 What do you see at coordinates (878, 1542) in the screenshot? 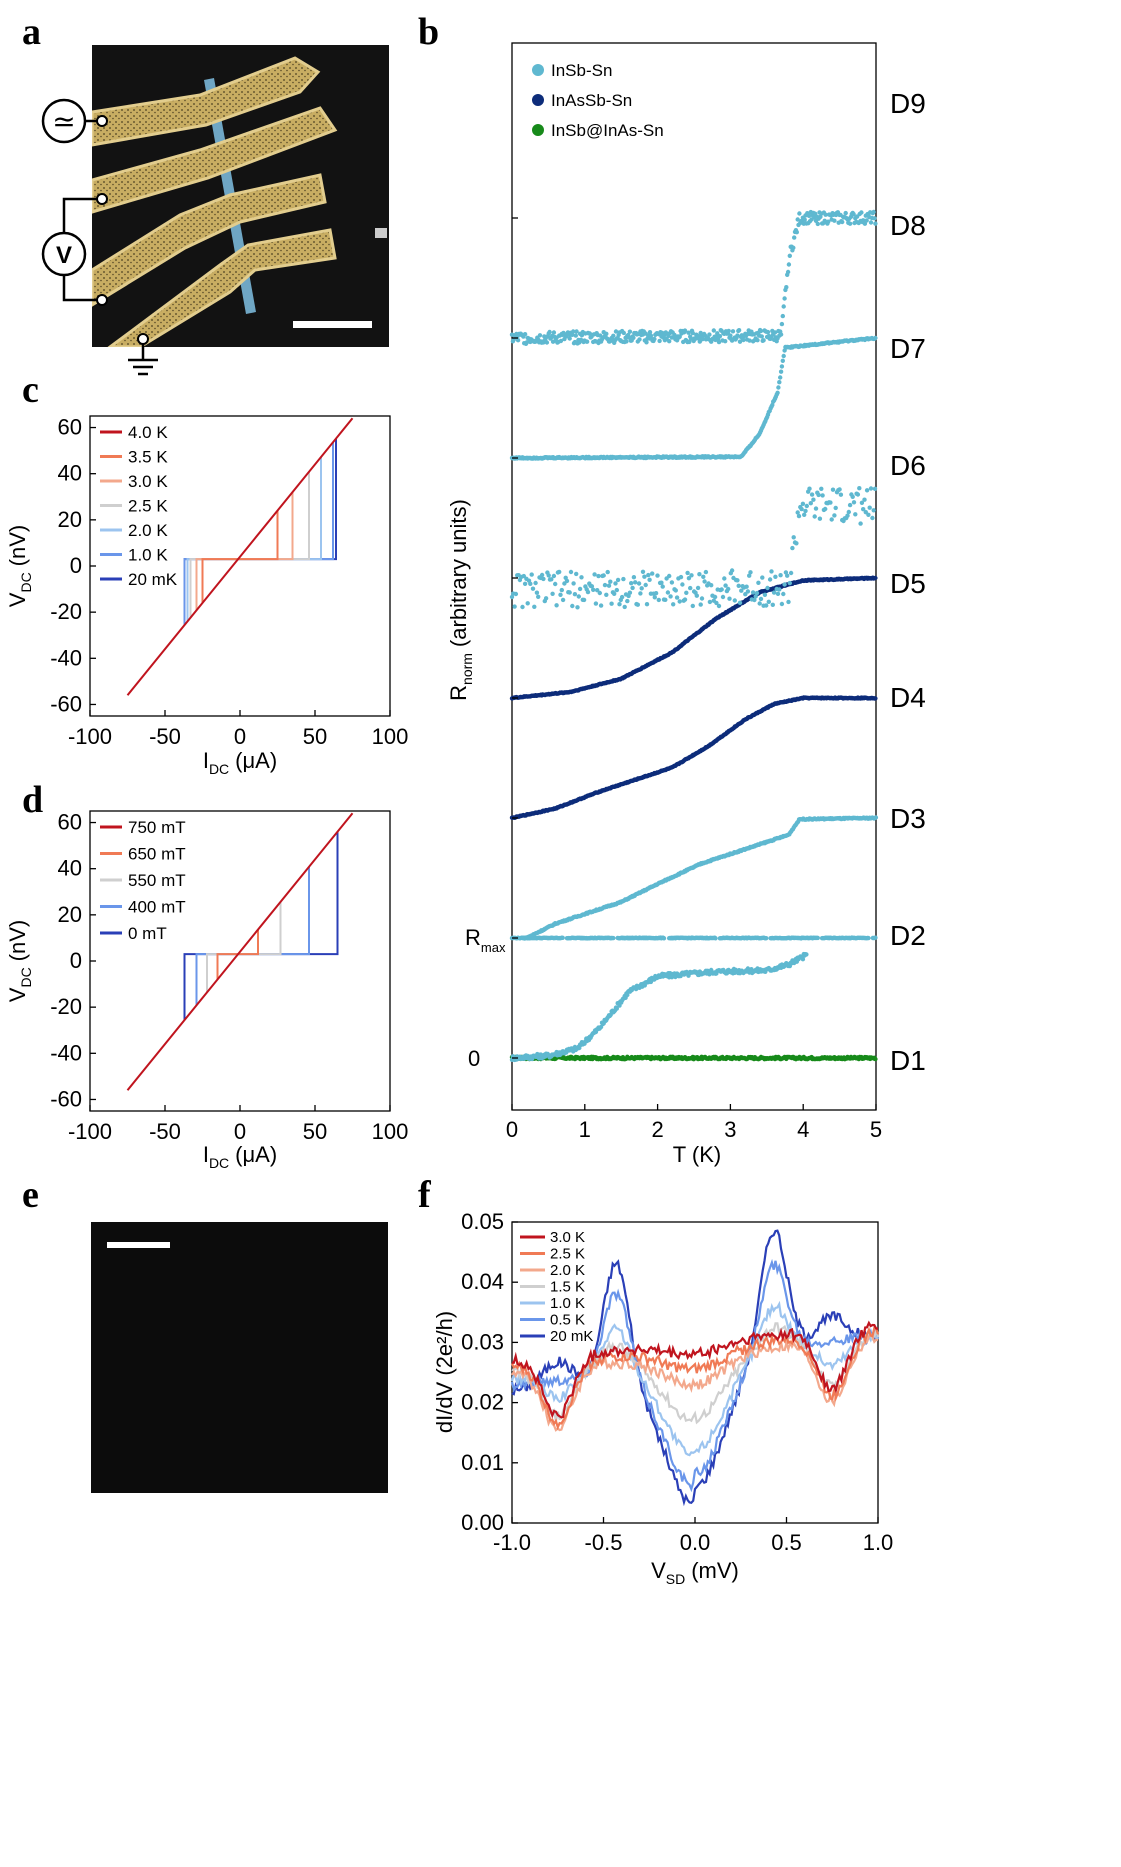
I see `x-tick-label: 1.0` at bounding box center [878, 1542].